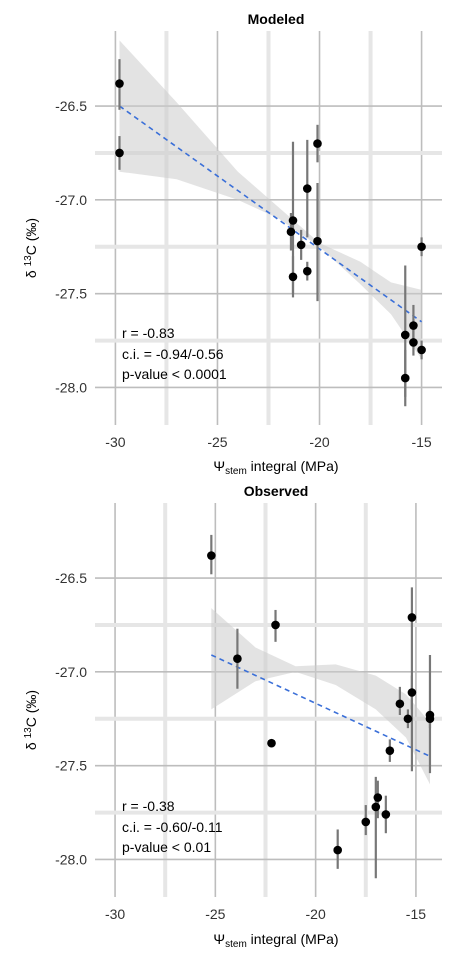 This screenshot has height=962, width=474. Describe the element at coordinates (173, 354) in the screenshot. I see `annotation-ci: c.i. = -0.94/-0.56` at that location.